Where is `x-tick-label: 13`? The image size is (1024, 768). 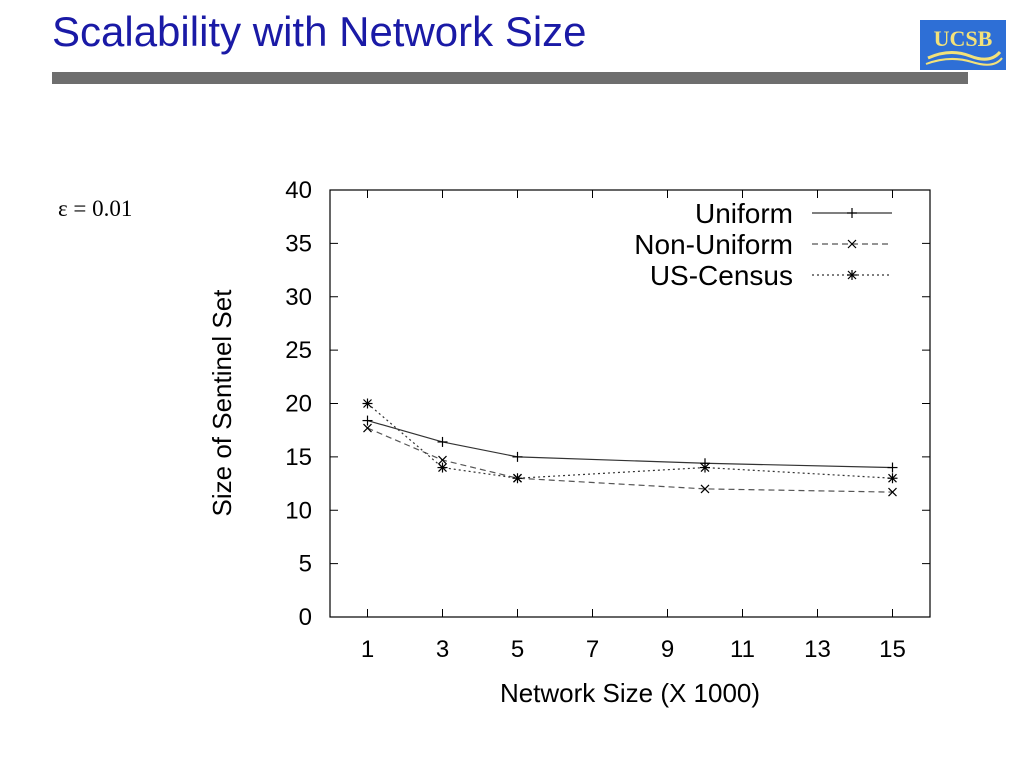
x-tick-label: 13 is located at coordinates (817, 649).